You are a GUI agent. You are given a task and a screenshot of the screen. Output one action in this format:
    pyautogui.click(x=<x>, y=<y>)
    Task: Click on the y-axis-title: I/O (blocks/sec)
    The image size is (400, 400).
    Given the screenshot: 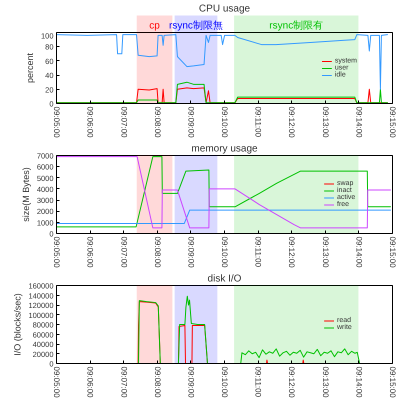 What is the action you would take?
    pyautogui.click(x=17, y=324)
    